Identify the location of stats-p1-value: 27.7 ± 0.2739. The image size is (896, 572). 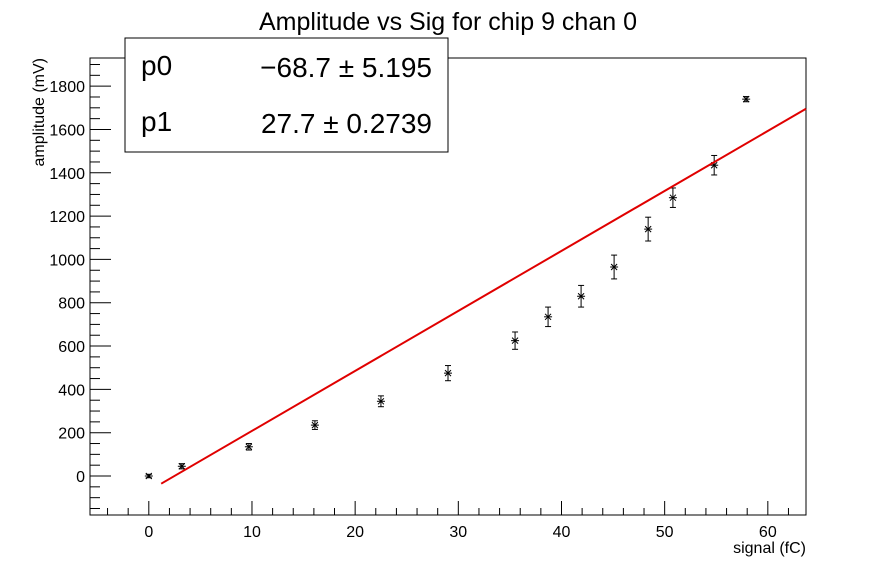
(346, 123).